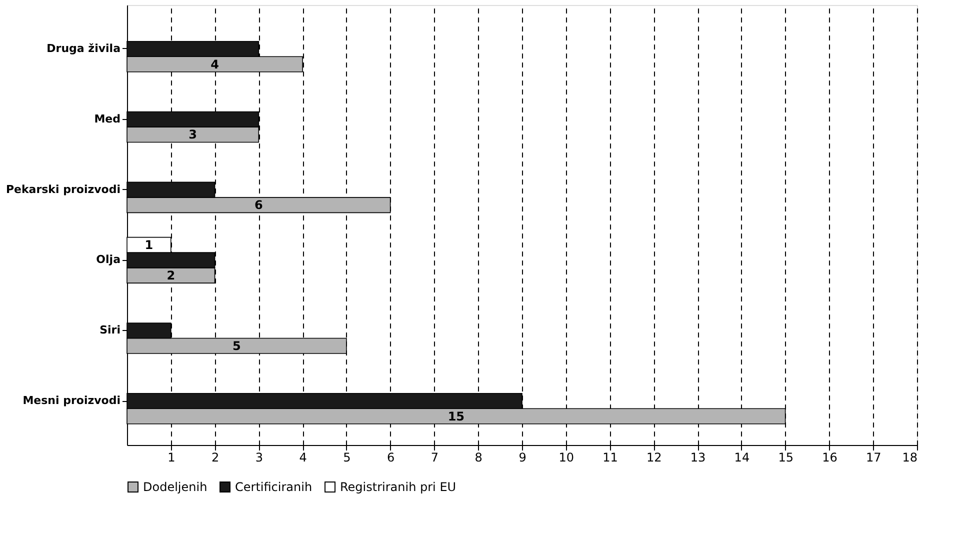  I want to click on data-label: 3, so click(193, 135).